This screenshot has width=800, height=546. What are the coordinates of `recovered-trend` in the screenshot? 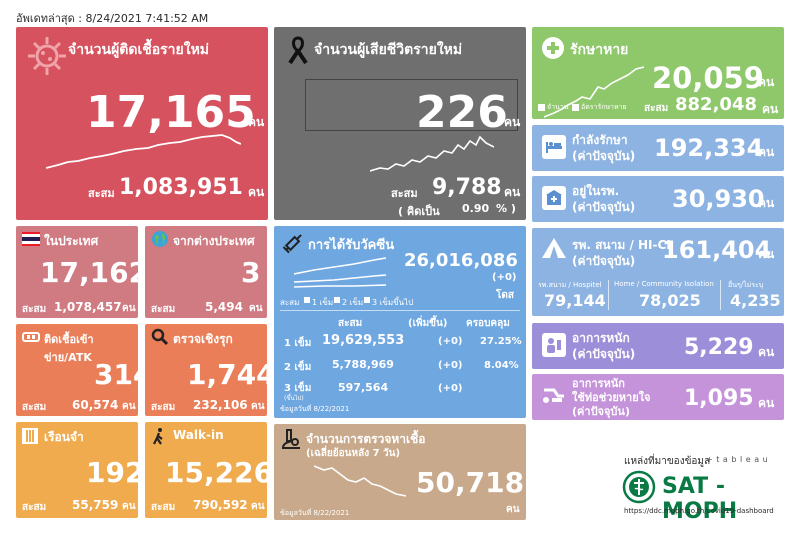 It's located at (594, 92).